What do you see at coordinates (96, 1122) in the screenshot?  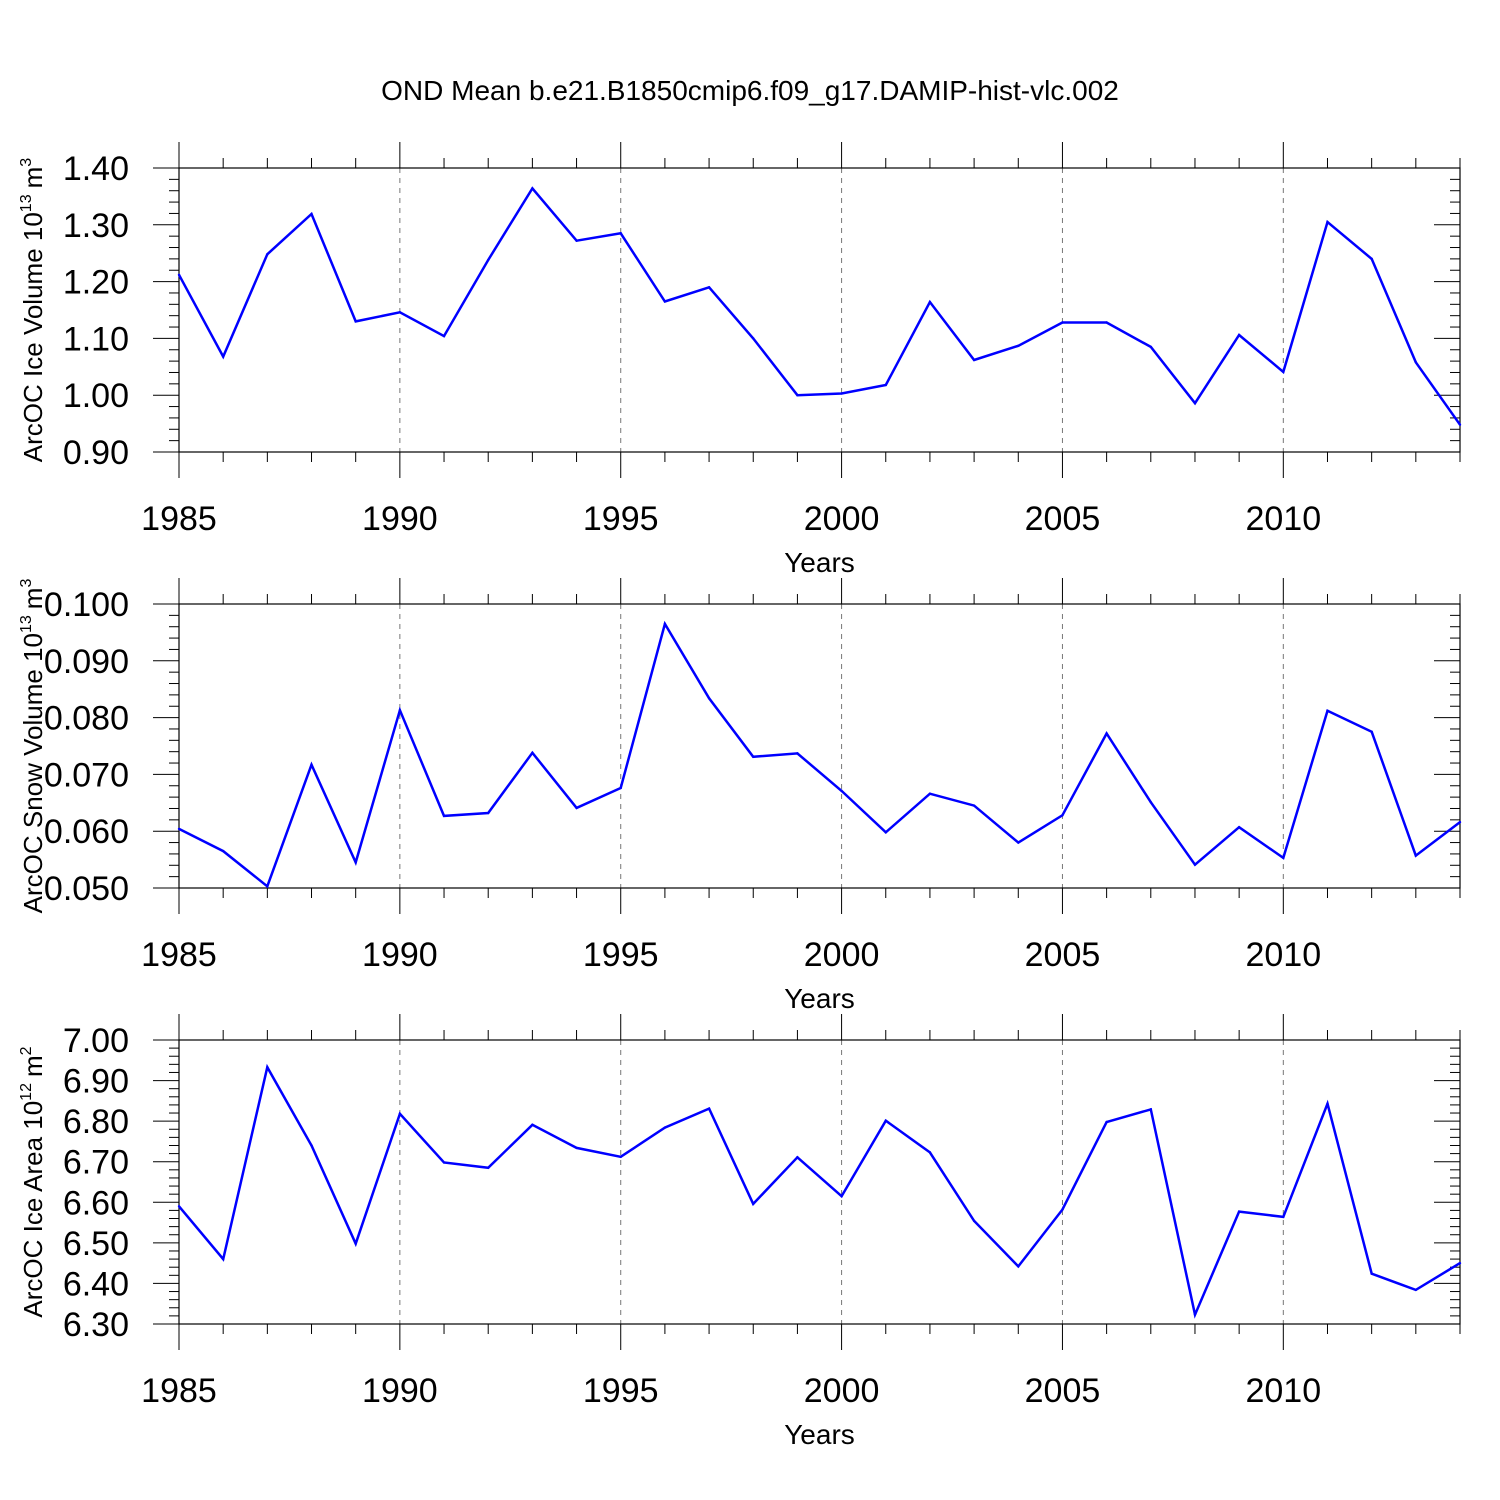 I see `y-tick-label: 6.80` at bounding box center [96, 1122].